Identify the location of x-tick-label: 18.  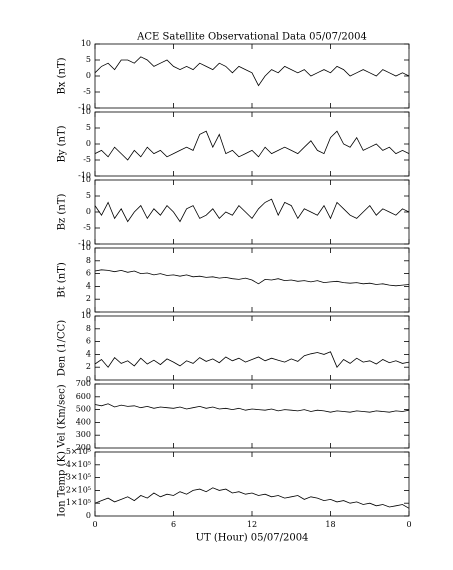
(330, 524).